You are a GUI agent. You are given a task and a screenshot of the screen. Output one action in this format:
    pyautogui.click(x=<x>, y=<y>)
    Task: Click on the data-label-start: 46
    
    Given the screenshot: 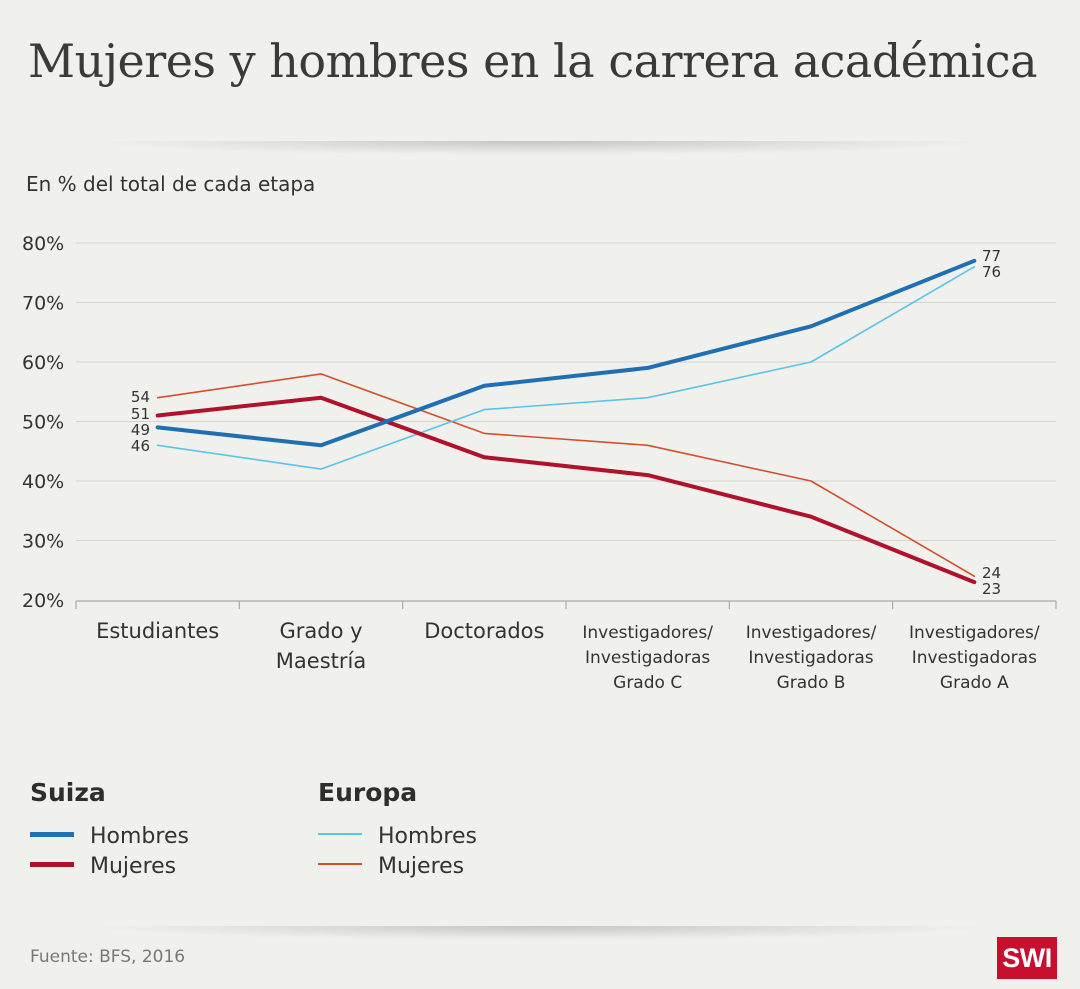 What is the action you would take?
    pyautogui.click(x=140, y=446)
    